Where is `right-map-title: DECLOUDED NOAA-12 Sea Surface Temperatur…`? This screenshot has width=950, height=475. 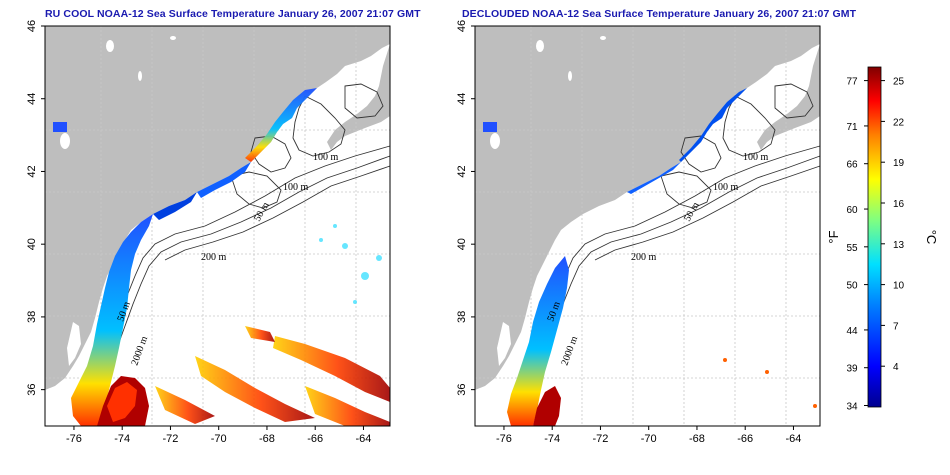 right-map-title: DECLOUDED NOAA-12 Sea Surface Temperatur… is located at coordinates (659, 14).